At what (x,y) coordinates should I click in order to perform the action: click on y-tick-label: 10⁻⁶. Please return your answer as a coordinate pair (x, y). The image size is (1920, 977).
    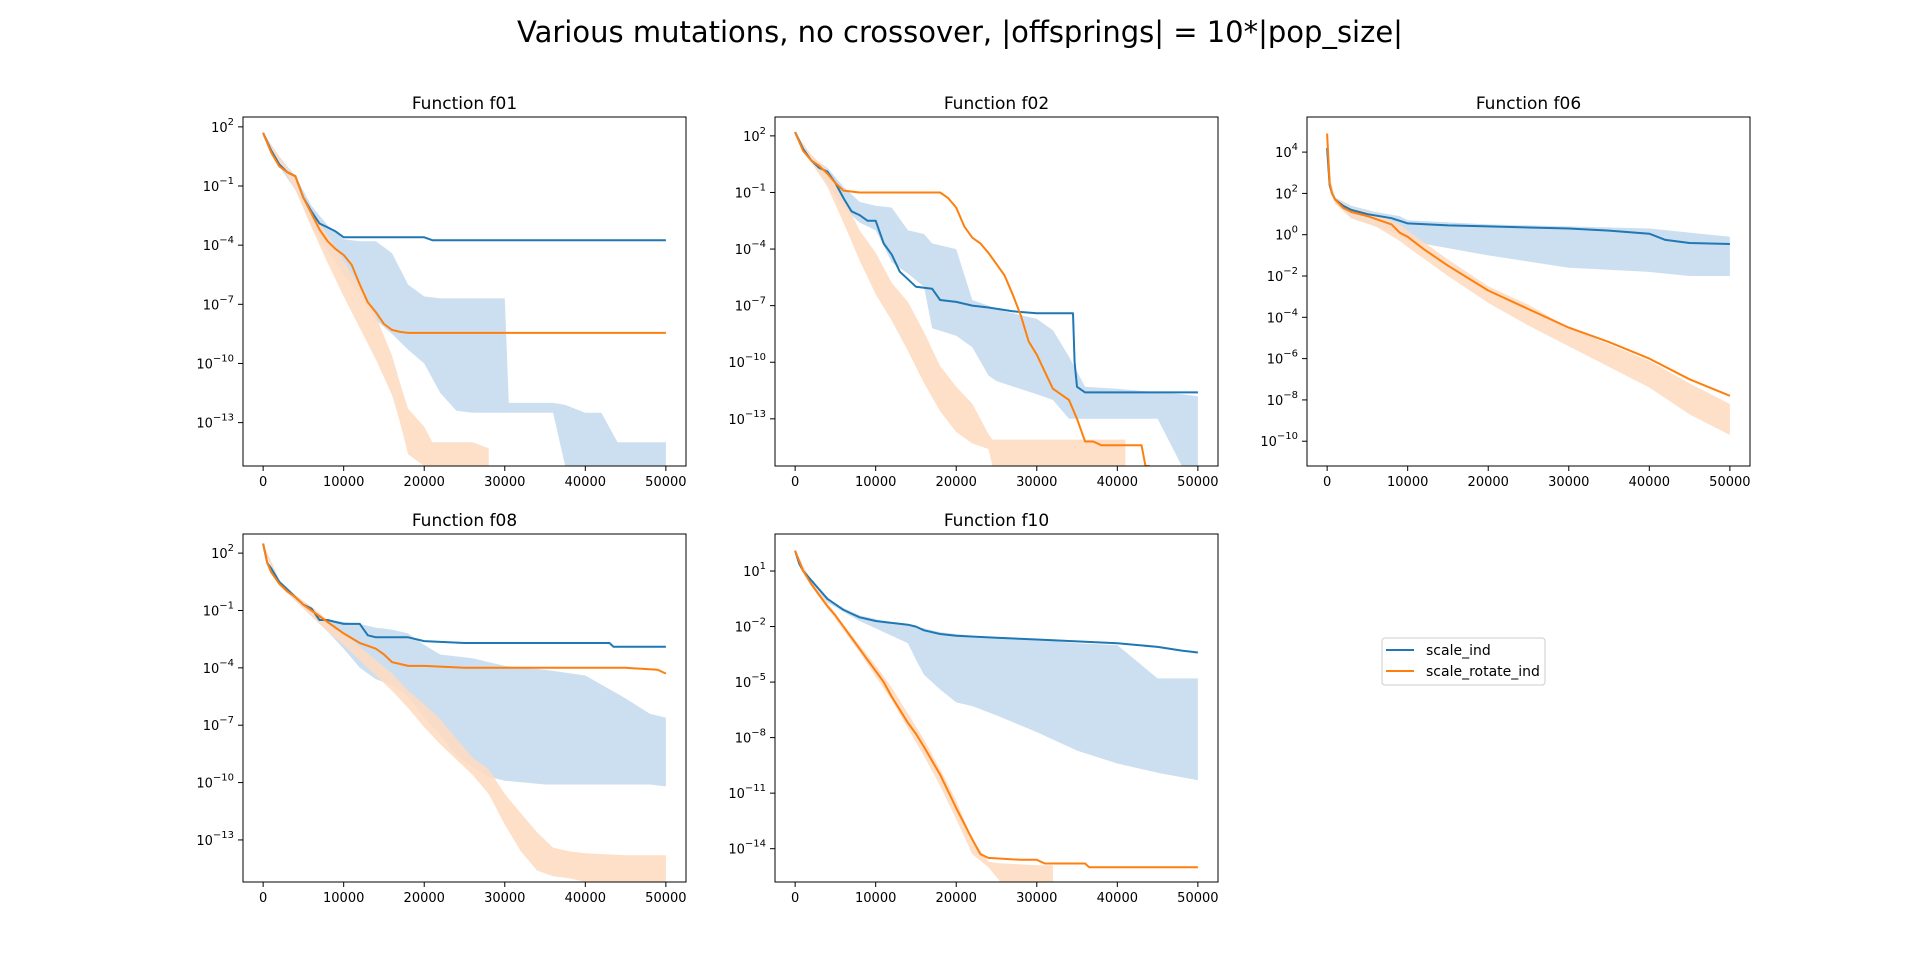
    Looking at the image, I should click on (1282, 358).